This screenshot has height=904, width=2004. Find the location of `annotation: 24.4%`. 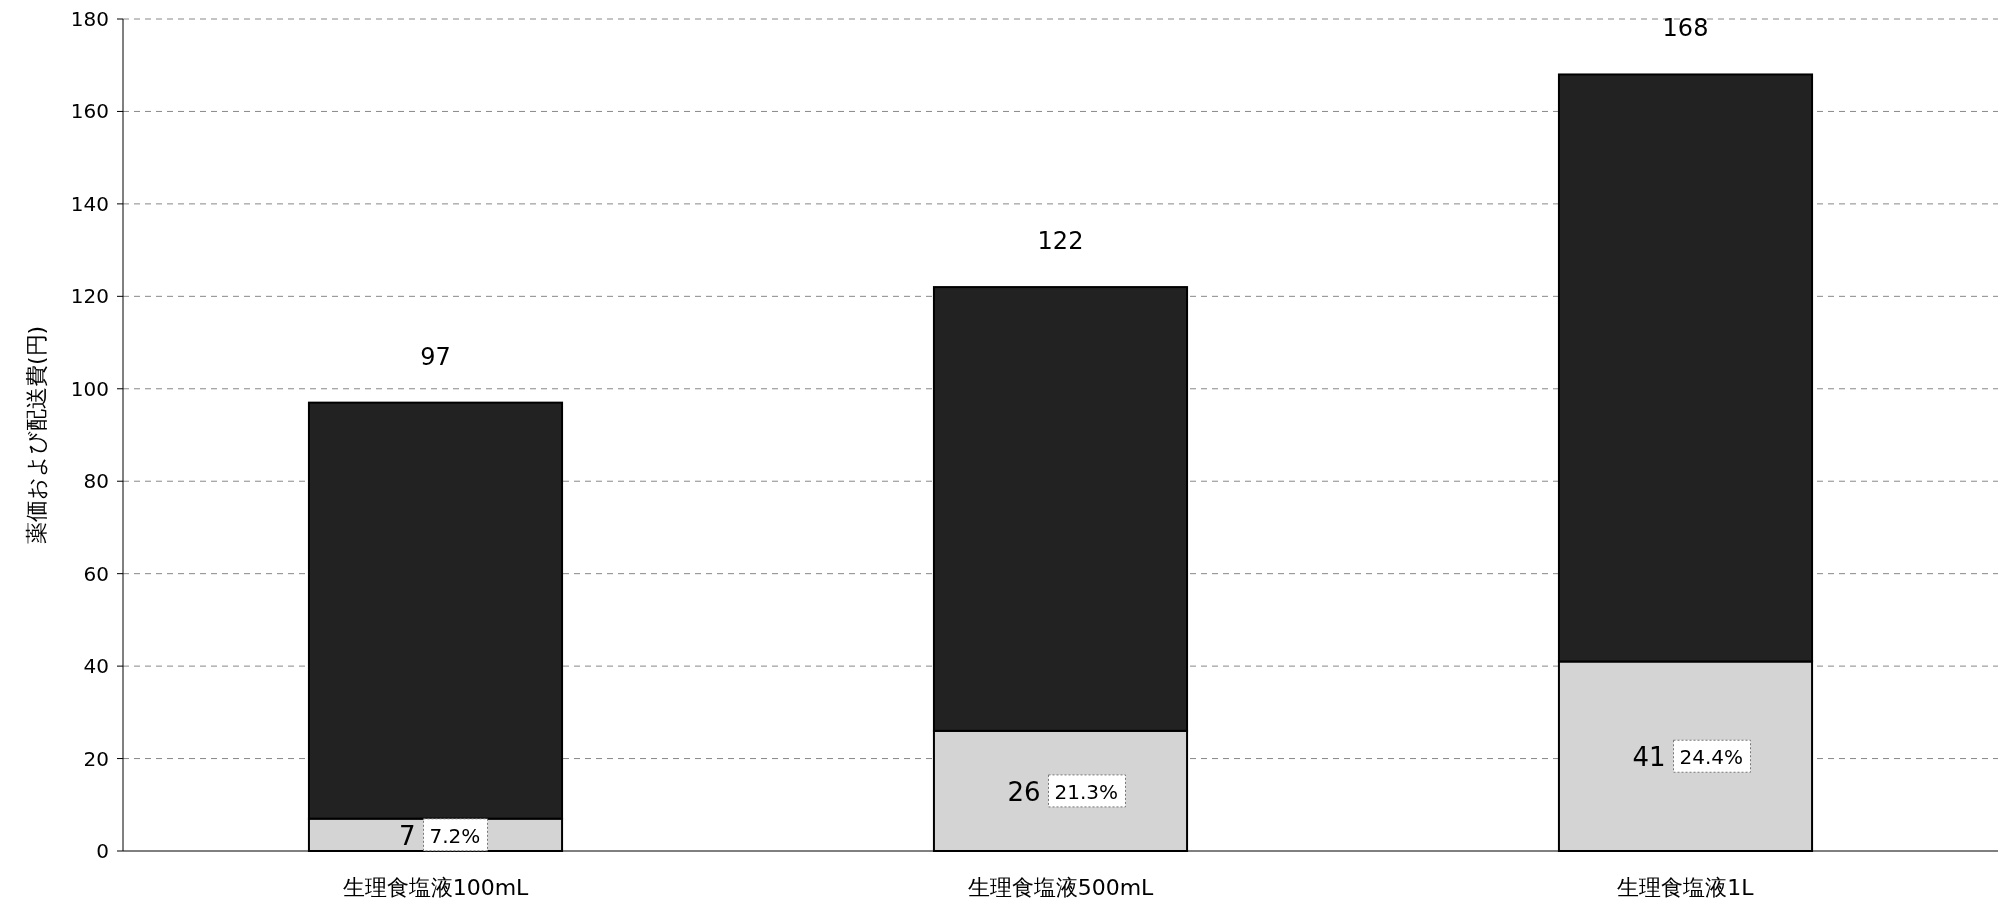

annotation: 24.4% is located at coordinates (1711, 757).